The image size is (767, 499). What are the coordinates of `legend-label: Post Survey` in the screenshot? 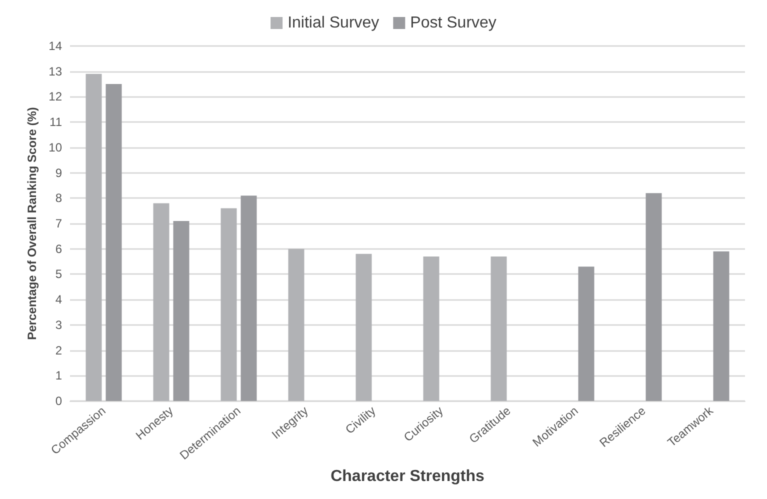 It's located at (453, 23).